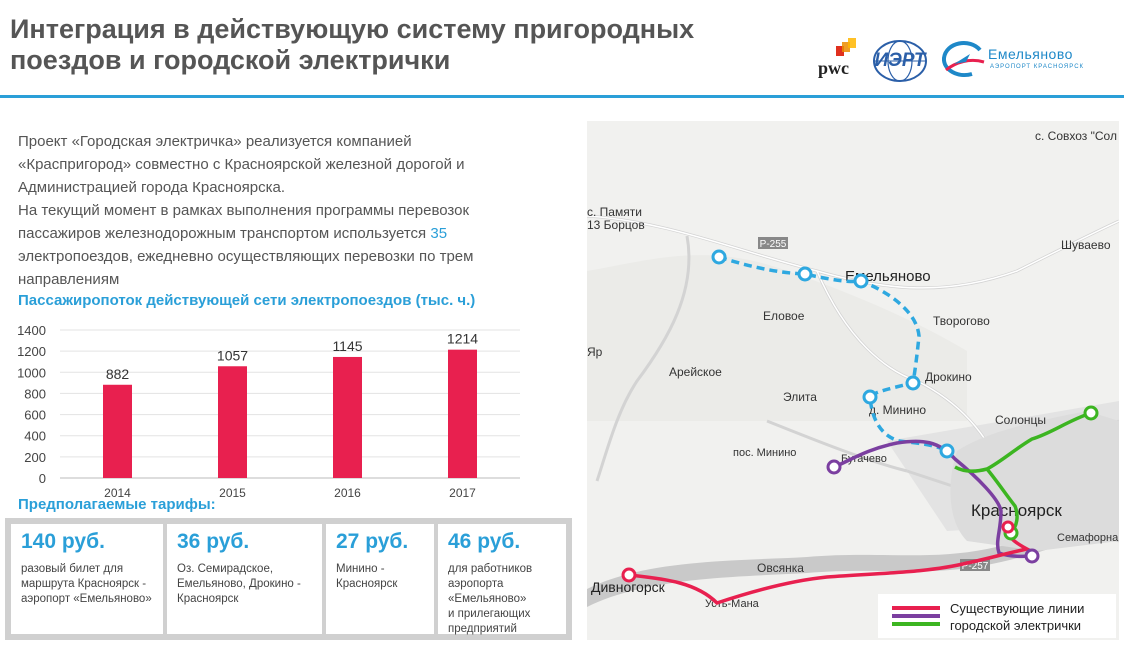  Describe the element at coordinates (372, 541) in the screenshot. I see `tariff-price: 27 руб.` at that location.